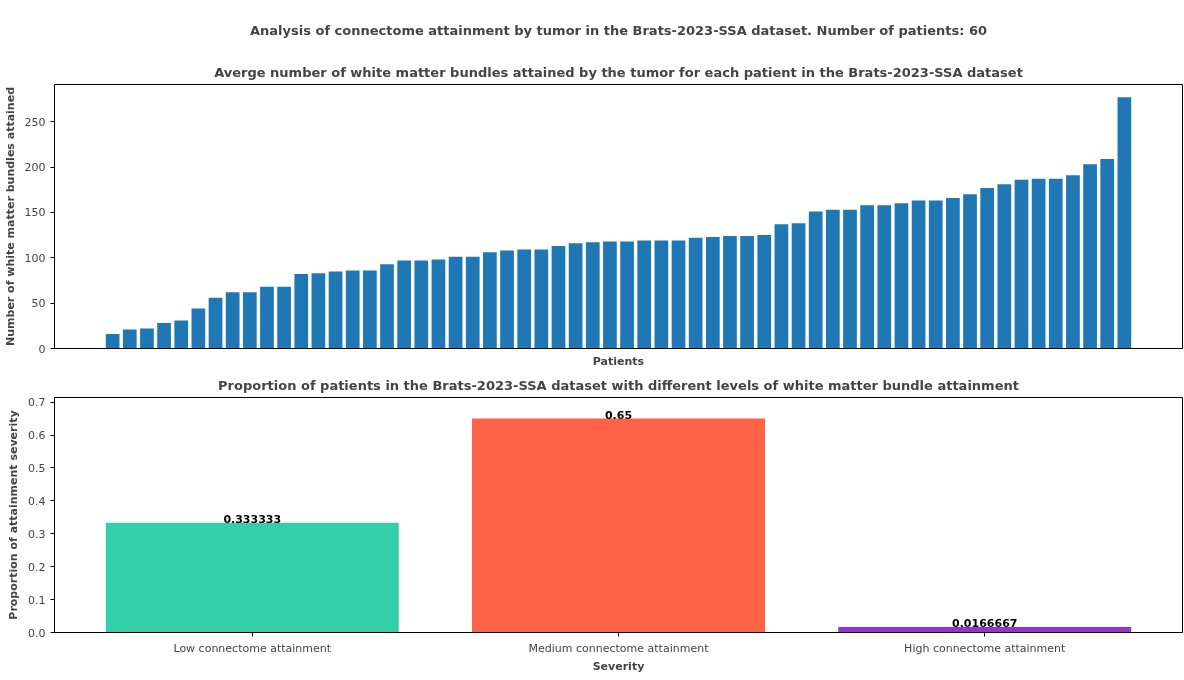  I want to click on y-tick-label: 0.2, so click(37, 567).